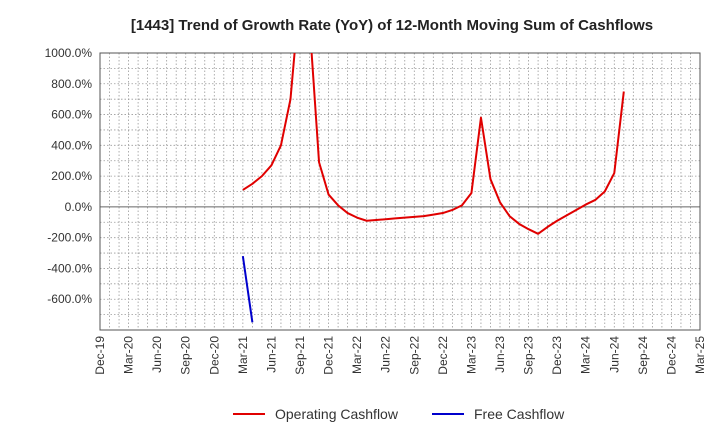 Image resolution: width=720 pixels, height=440 pixels. Describe the element at coordinates (69, 299) in the screenshot. I see `y-tick-label: -600.0%` at that location.